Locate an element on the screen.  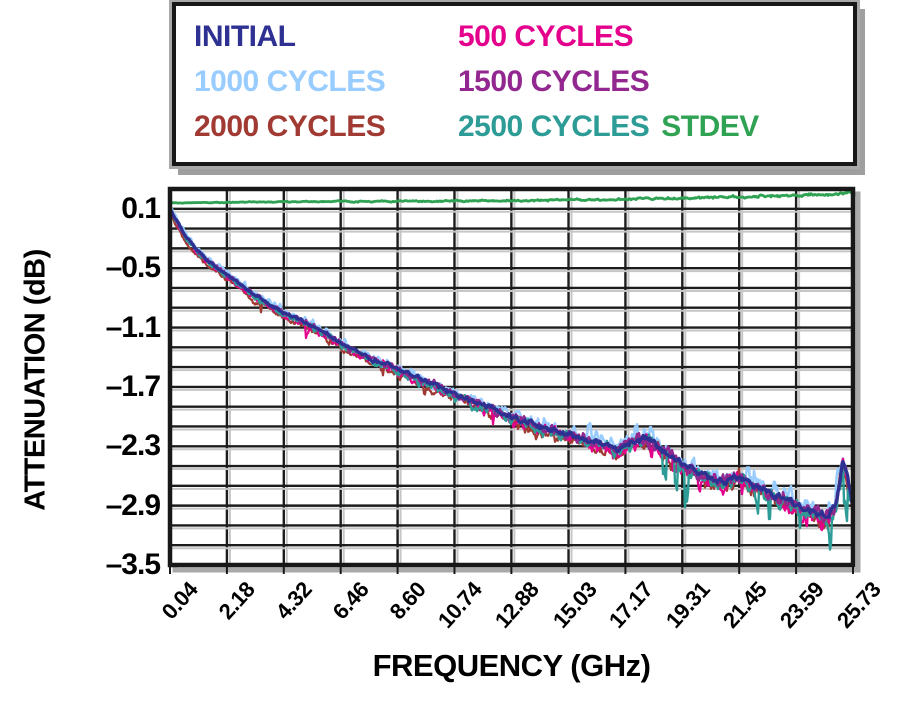
legend-item-2500-cycles: 2500 CYCLES is located at coordinates (554, 126).